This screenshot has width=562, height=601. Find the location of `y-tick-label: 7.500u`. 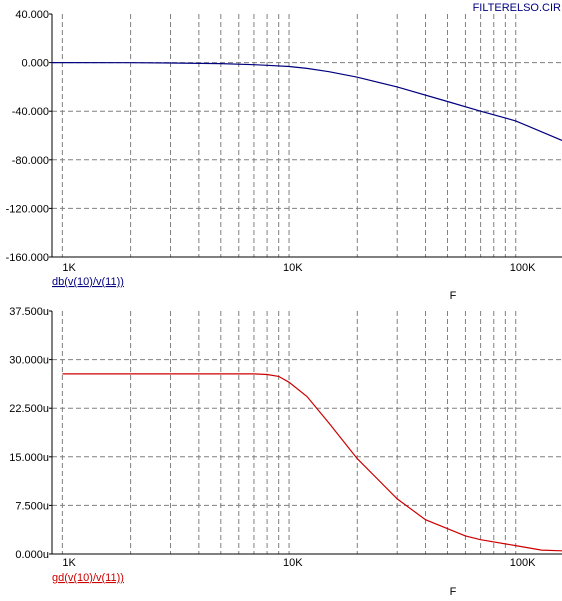

y-tick-label: 7.500u is located at coordinates (32, 506).